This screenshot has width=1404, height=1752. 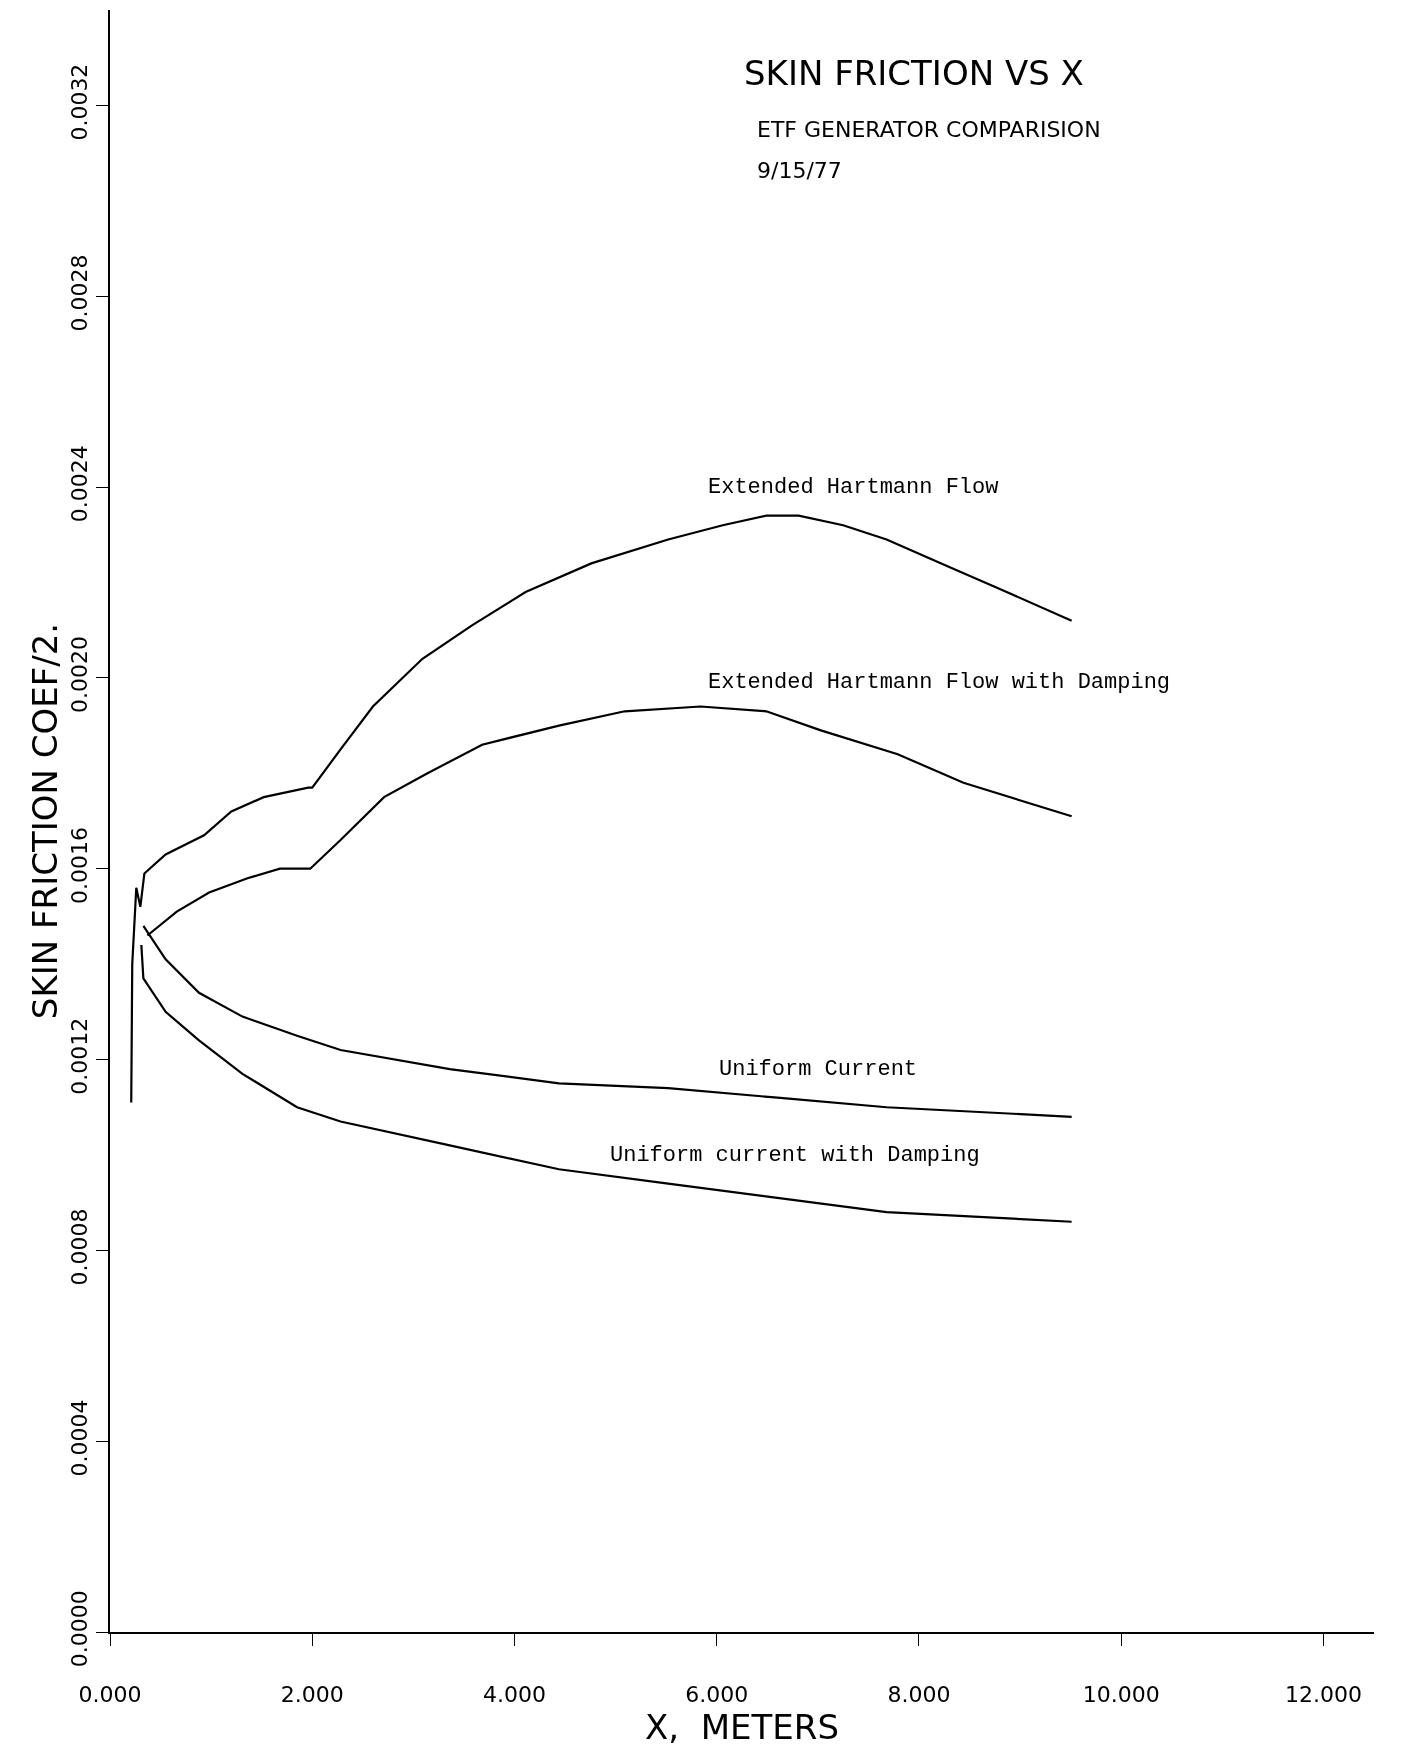 I want to click on y-tick-label: 0.0020, so click(x=80, y=675).